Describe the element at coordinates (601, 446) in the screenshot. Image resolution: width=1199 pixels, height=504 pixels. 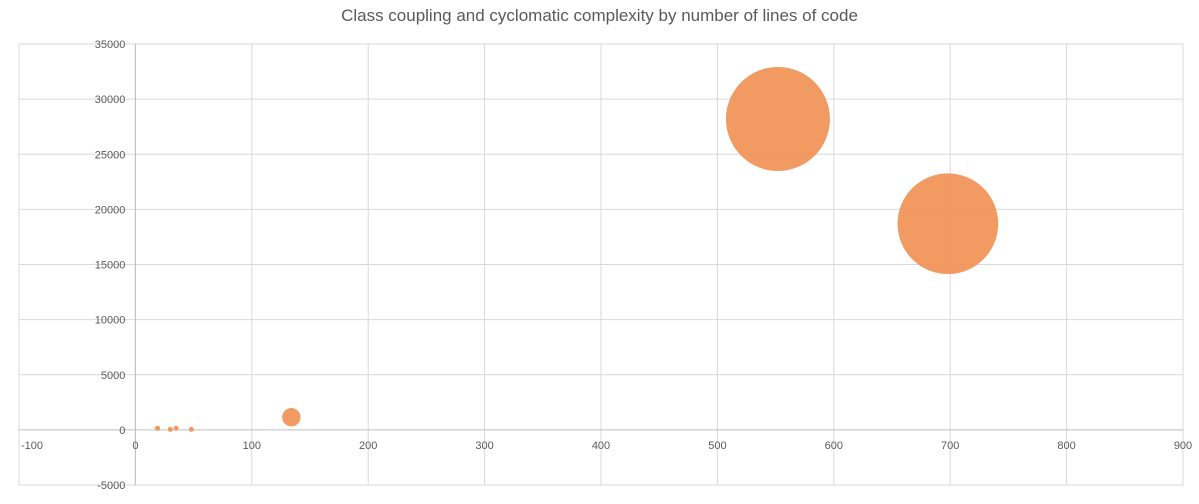
I see `x-tick-label: 400` at that location.